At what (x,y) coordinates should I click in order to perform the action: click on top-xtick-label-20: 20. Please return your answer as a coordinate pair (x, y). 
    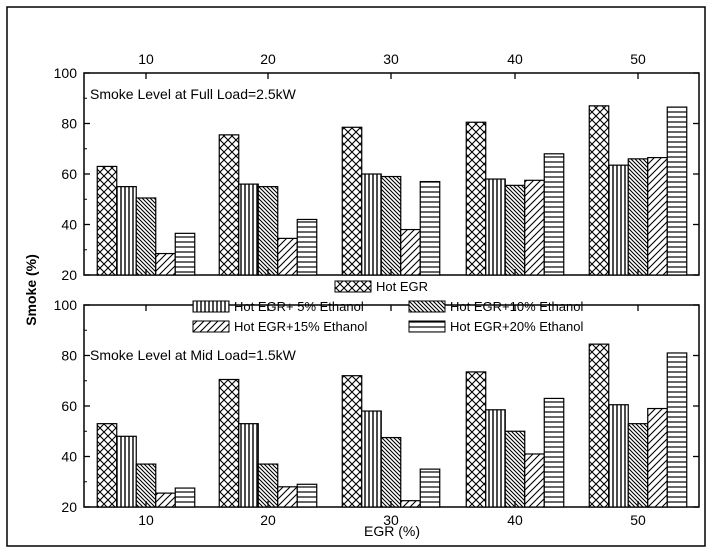
    Looking at the image, I should click on (268, 59).